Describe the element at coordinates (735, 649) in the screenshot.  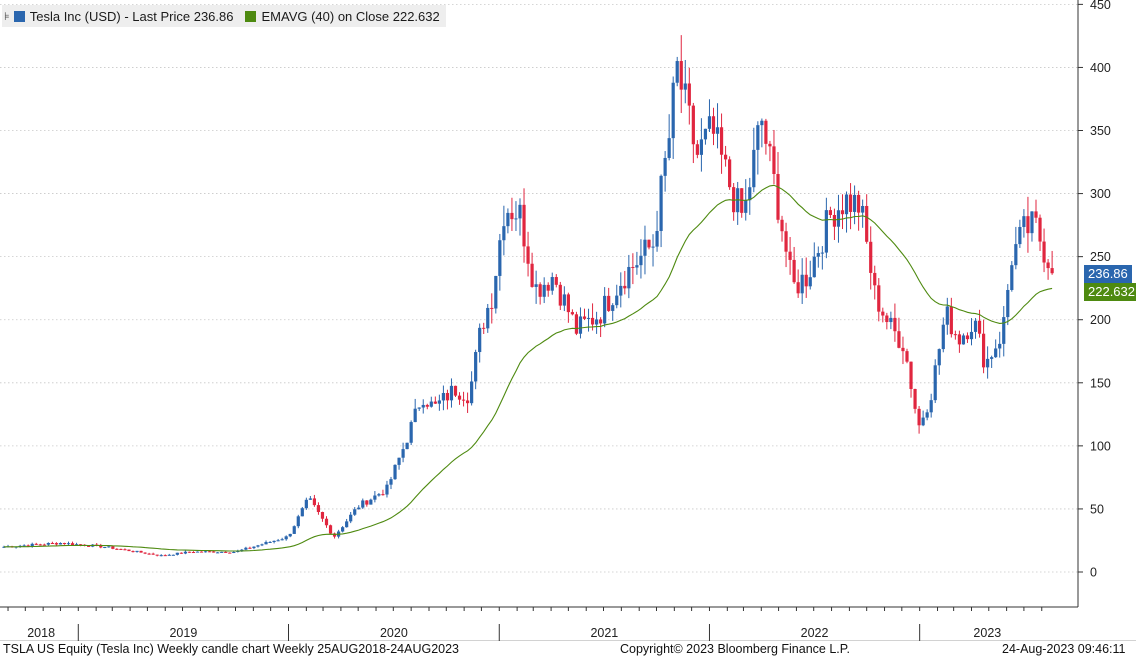
I see `footer-copyright: Copyright© 2023 Bloomberg Finance L.P.` at that location.